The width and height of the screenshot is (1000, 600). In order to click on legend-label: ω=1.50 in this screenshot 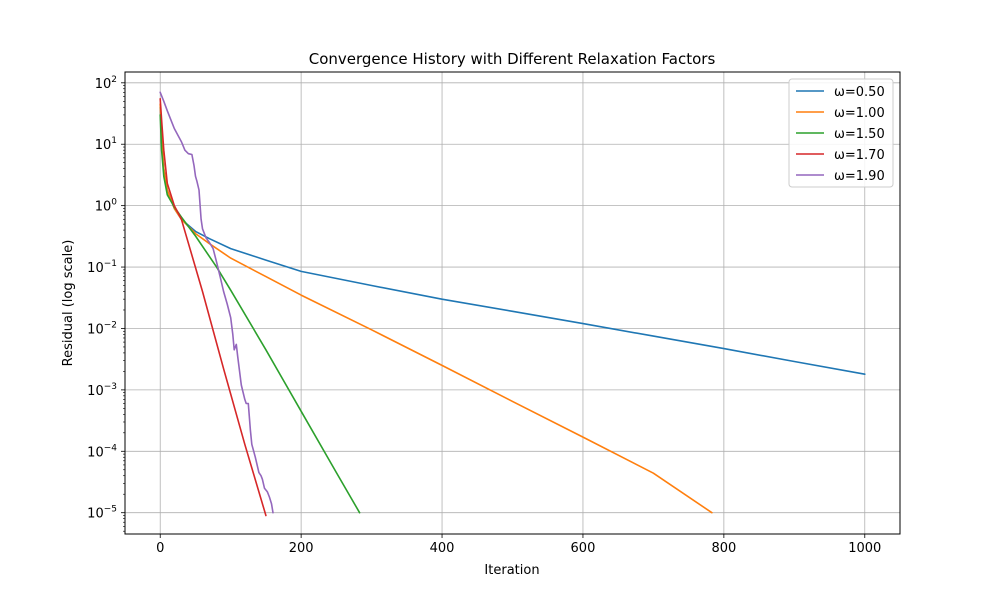, I will do `click(859, 134)`.